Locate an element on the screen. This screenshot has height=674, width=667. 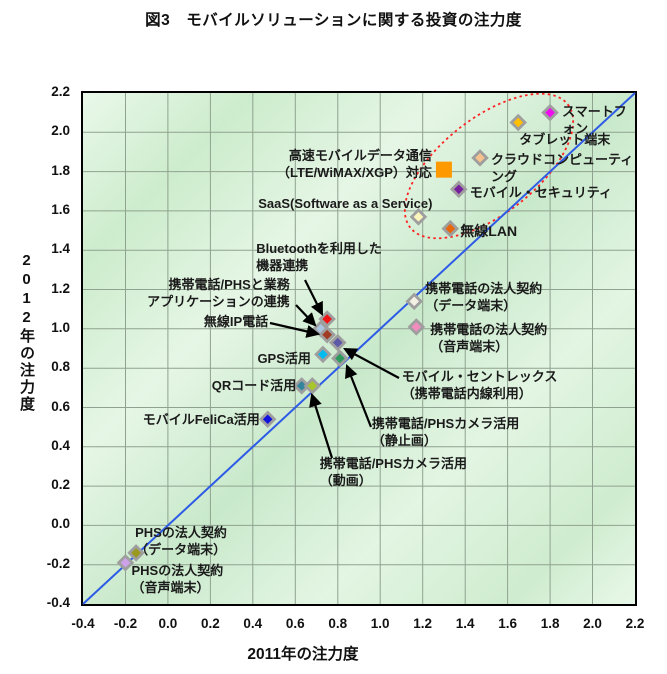
arrow-biz-app-link is located at coordinates (306, 315).